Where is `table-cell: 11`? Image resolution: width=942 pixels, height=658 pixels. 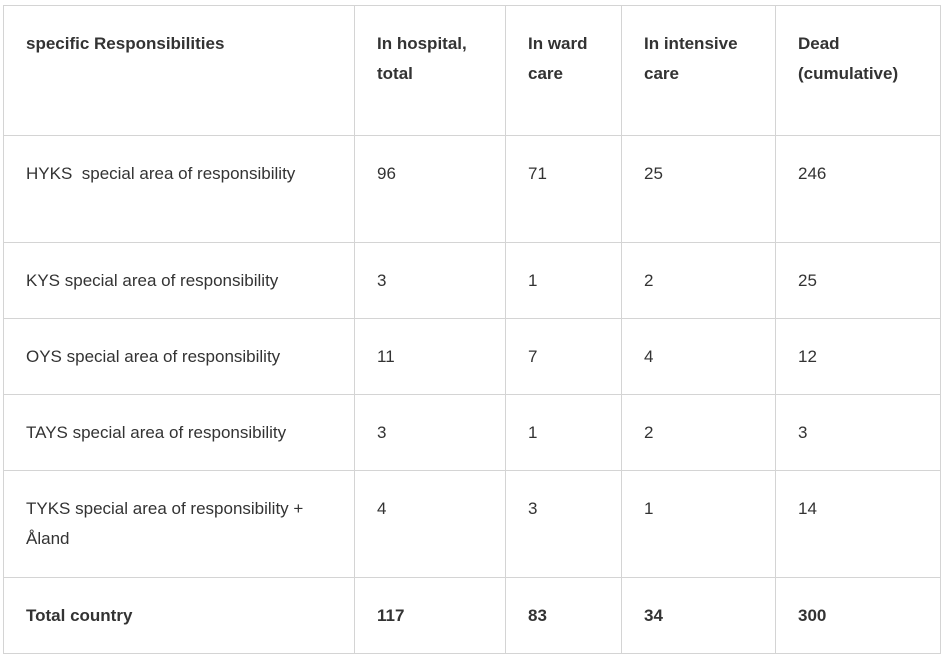
table-cell: 11 is located at coordinates (430, 356).